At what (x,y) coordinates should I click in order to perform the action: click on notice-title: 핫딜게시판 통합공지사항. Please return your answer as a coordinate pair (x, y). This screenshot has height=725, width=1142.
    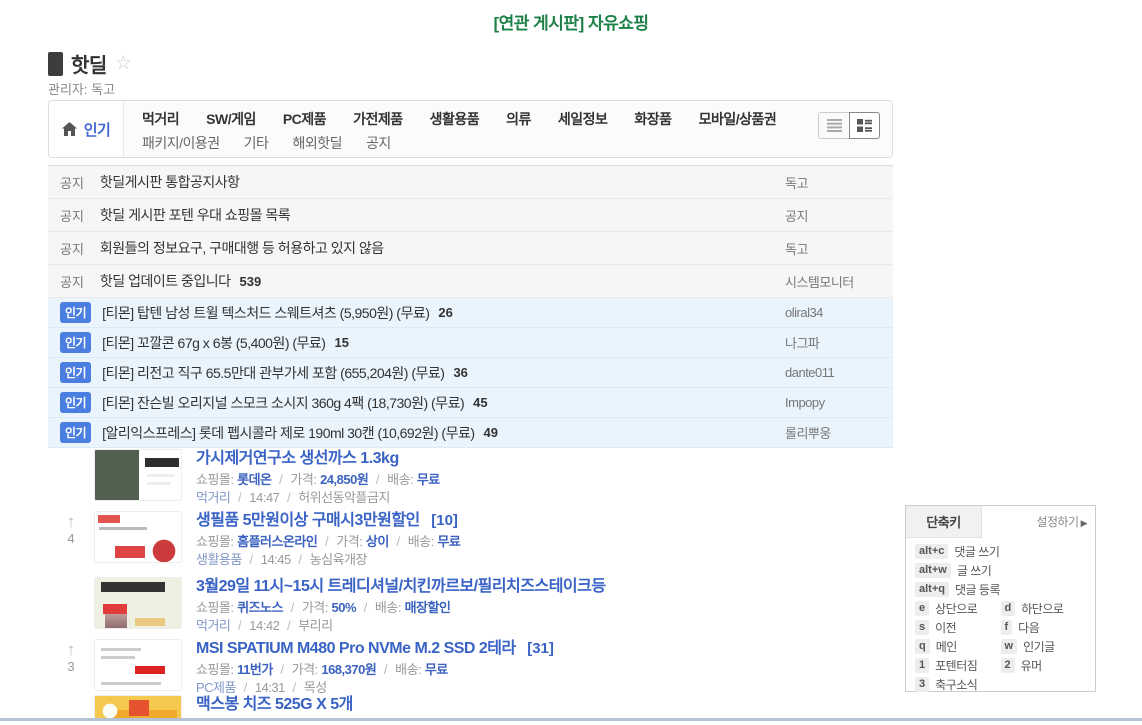
    Looking at the image, I should click on (169, 182).